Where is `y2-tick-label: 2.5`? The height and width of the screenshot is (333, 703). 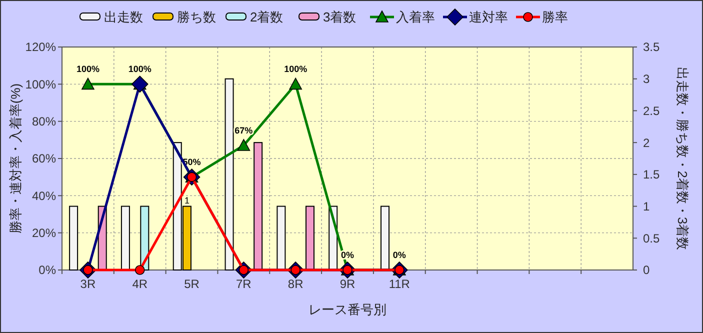
y2-tick-label: 2.5 is located at coordinates (651, 111).